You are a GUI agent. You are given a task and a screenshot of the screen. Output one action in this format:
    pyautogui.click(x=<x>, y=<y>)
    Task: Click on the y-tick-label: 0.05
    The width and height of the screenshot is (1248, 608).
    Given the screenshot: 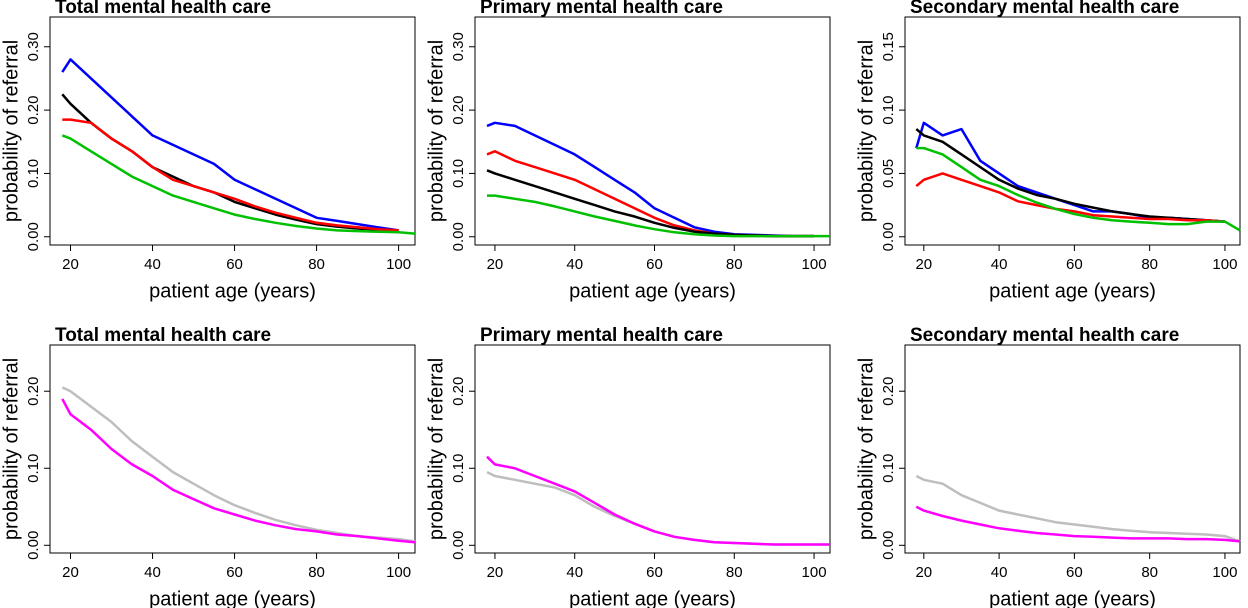 What is the action you would take?
    pyautogui.click(x=888, y=173)
    